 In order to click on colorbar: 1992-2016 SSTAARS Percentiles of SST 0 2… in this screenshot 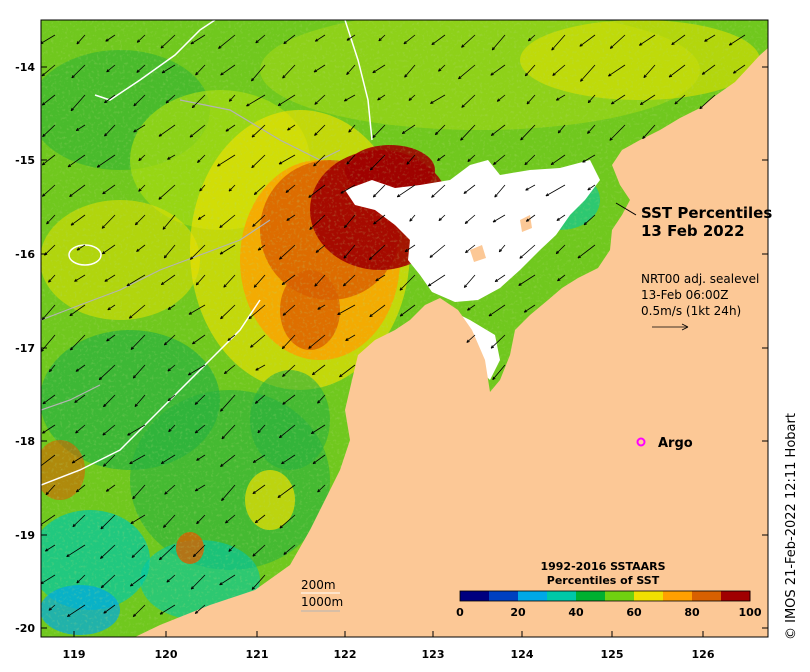, I will do `click(609, 589)`.